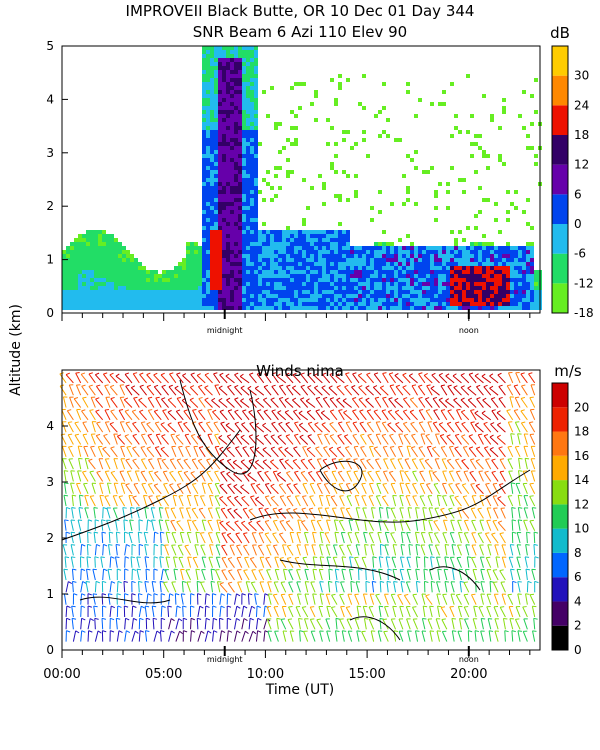 Image resolution: width=600 pixels, height=750 pixels. Describe the element at coordinates (560, 239) in the screenshot. I see `snr-colorbar-swatch` at that location.